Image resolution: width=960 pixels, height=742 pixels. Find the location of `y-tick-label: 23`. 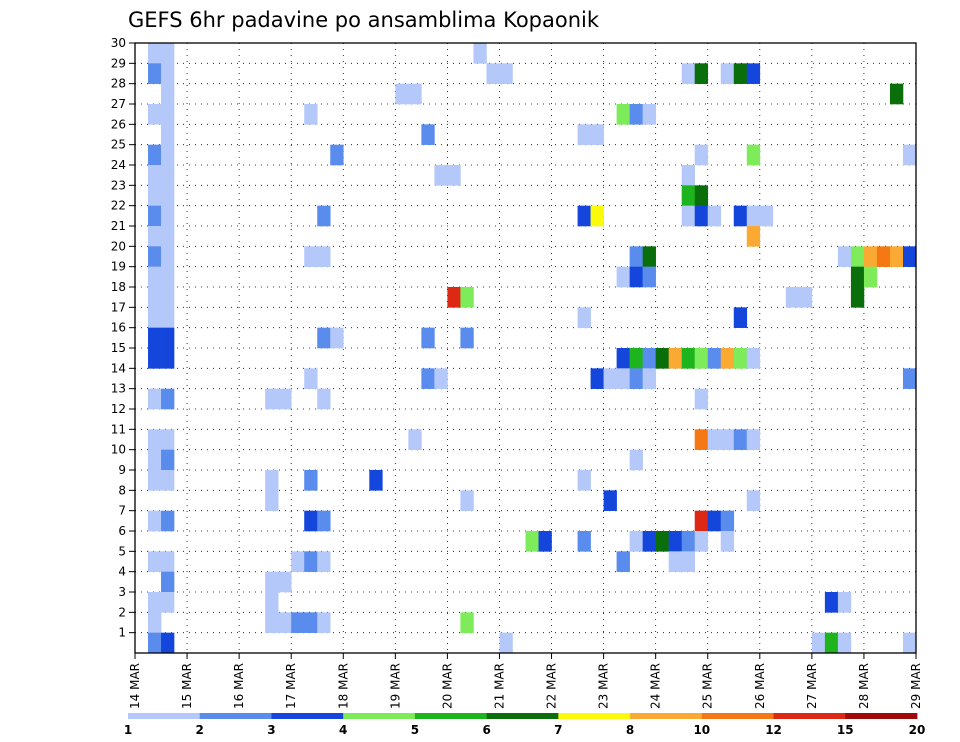

y-tick-label: 23 is located at coordinates (118, 185).